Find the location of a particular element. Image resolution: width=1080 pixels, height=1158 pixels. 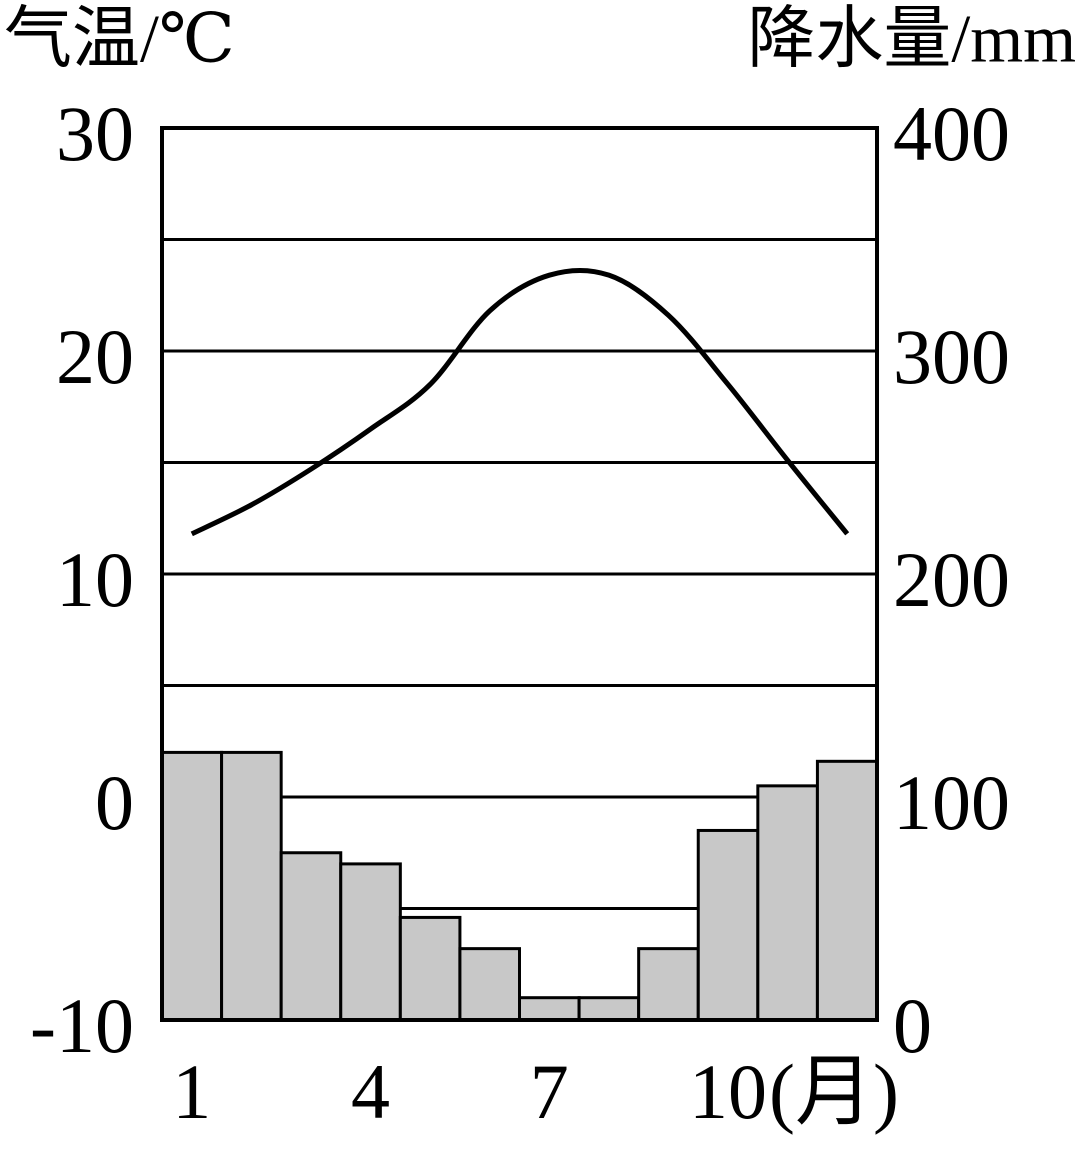

y2-tick-label: 400 is located at coordinates (951, 133).